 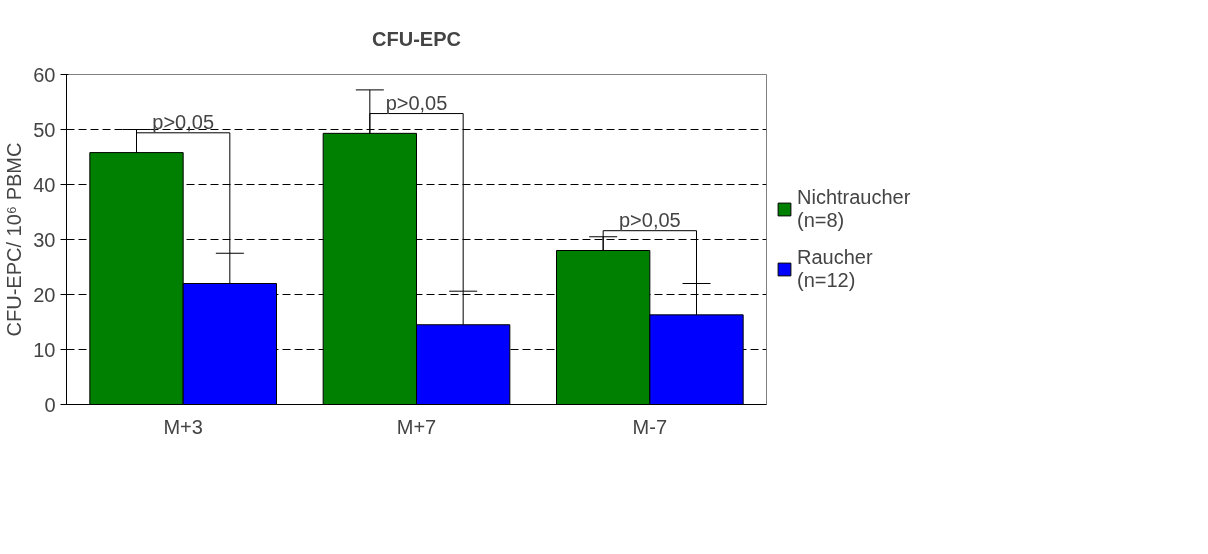 What do you see at coordinates (50, 404) in the screenshot?
I see `y-tick-label: 0` at bounding box center [50, 404].